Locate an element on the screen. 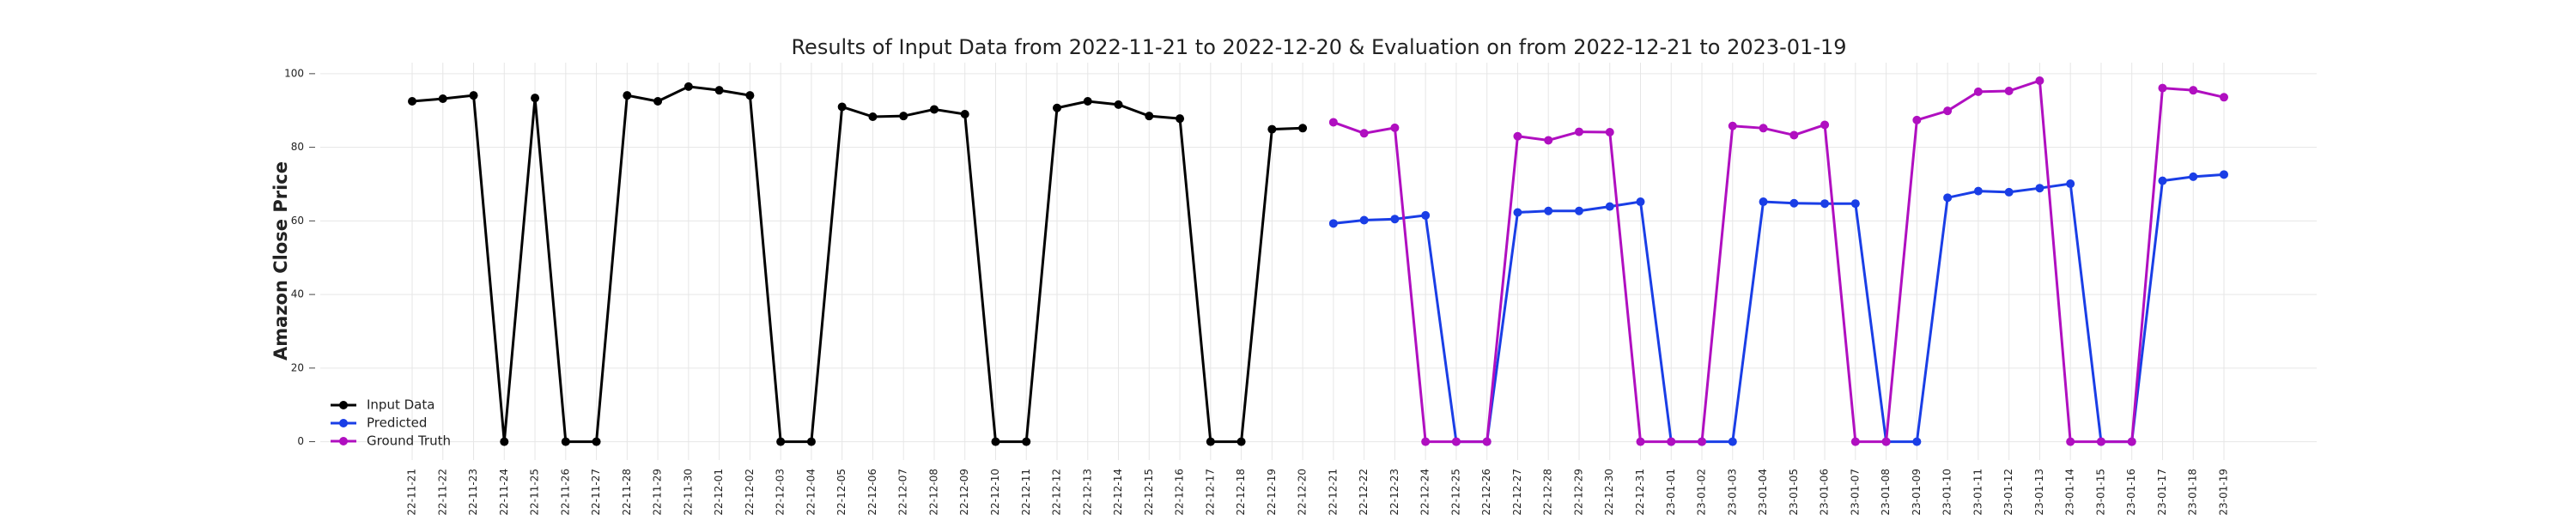 This screenshot has height=515, width=2576. x-tick-label: 2023-01-18 is located at coordinates (2193, 492).